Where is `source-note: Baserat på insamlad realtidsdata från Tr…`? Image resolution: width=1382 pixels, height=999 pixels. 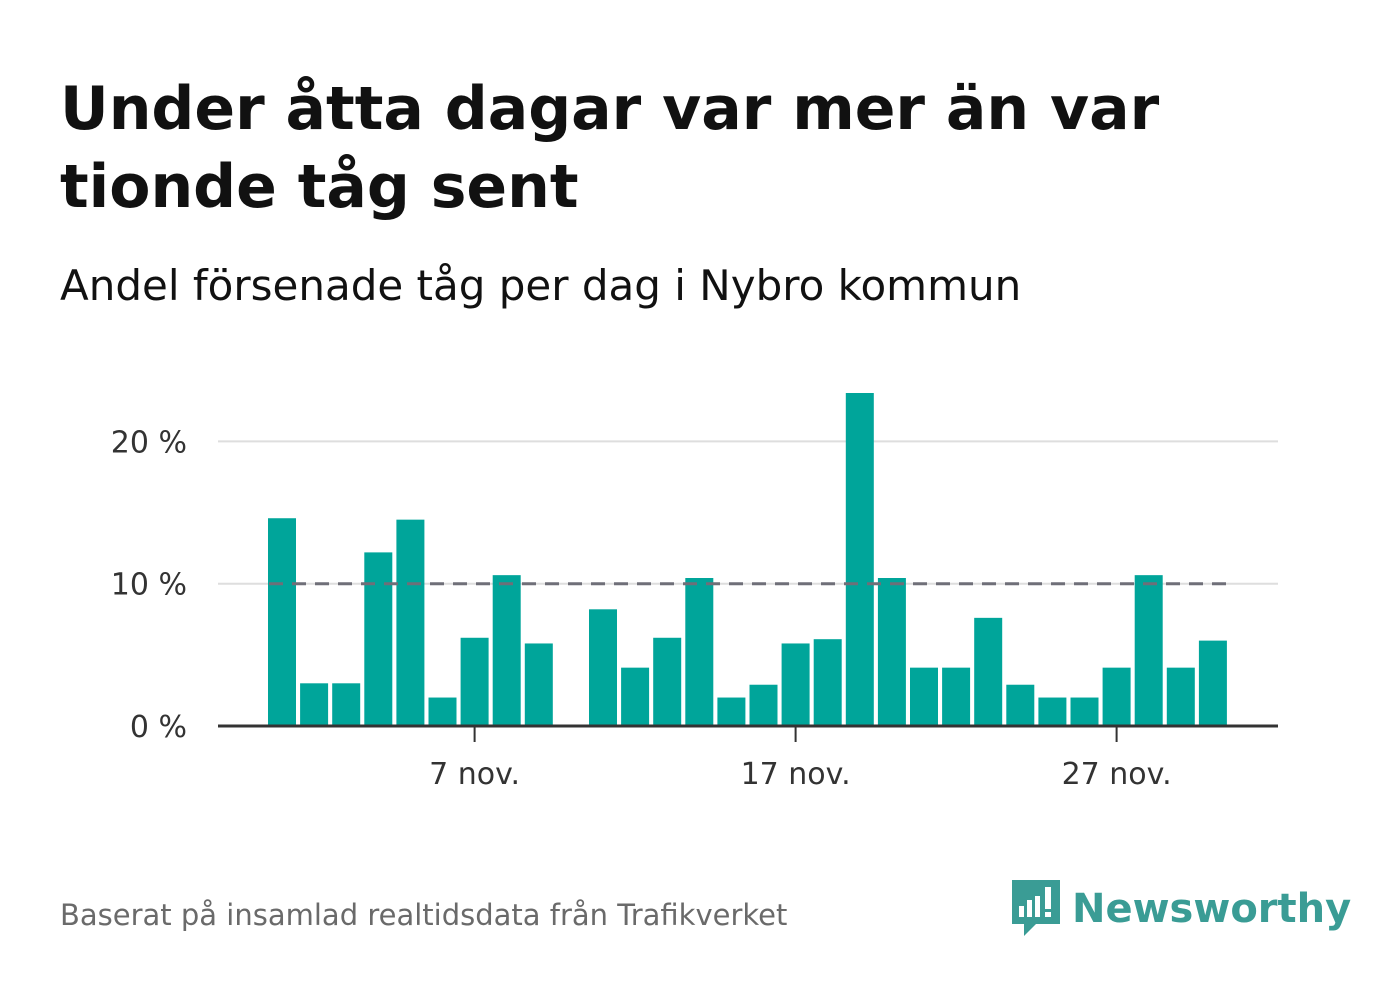 source-note: Baserat på insamlad realtidsdata från Tr… is located at coordinates (424, 915).